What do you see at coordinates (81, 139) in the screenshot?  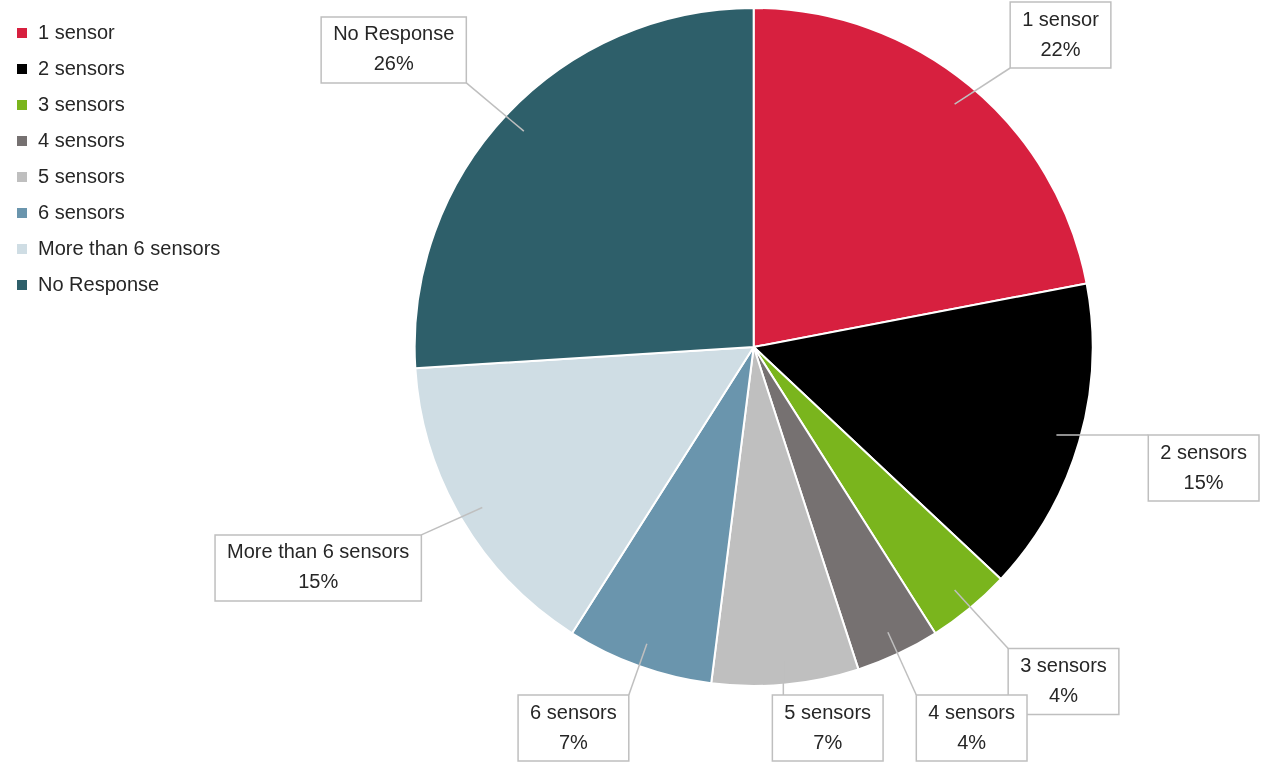 I see `legend-label: 4 sensors` at bounding box center [81, 139].